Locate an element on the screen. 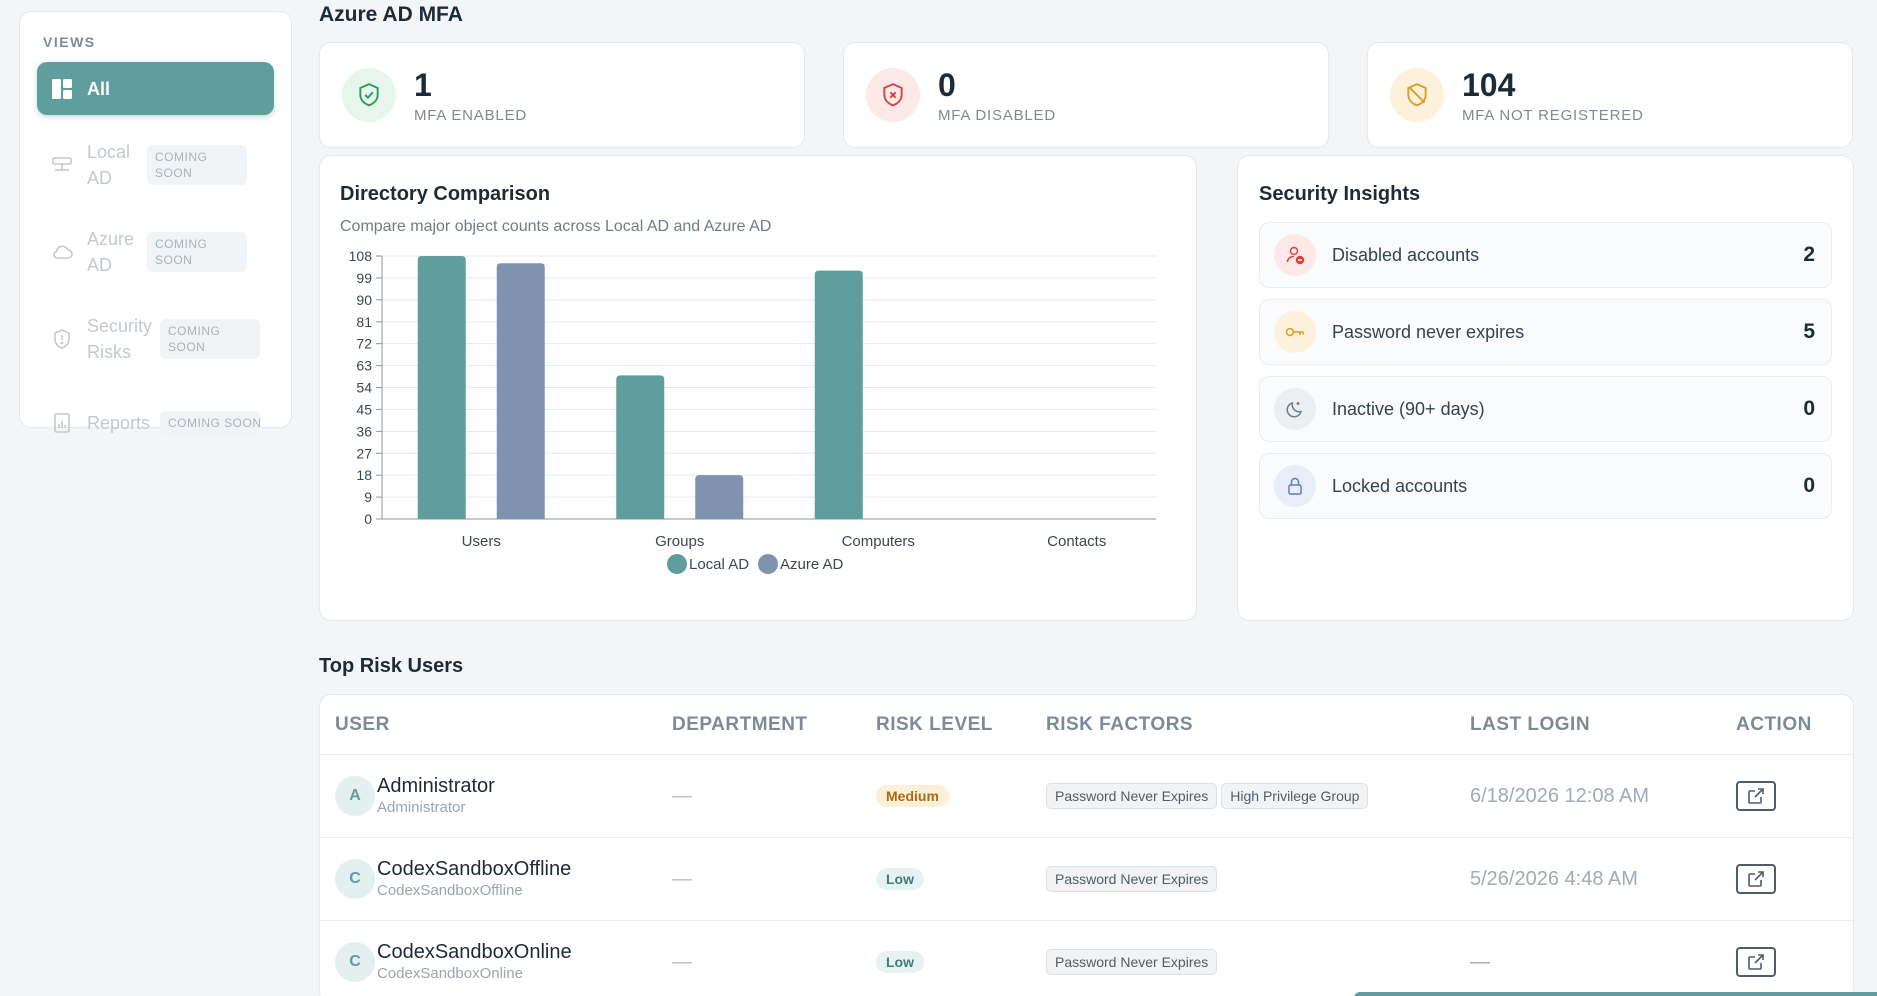 The image size is (1877, 996). server-icon is located at coordinates (62, 165).